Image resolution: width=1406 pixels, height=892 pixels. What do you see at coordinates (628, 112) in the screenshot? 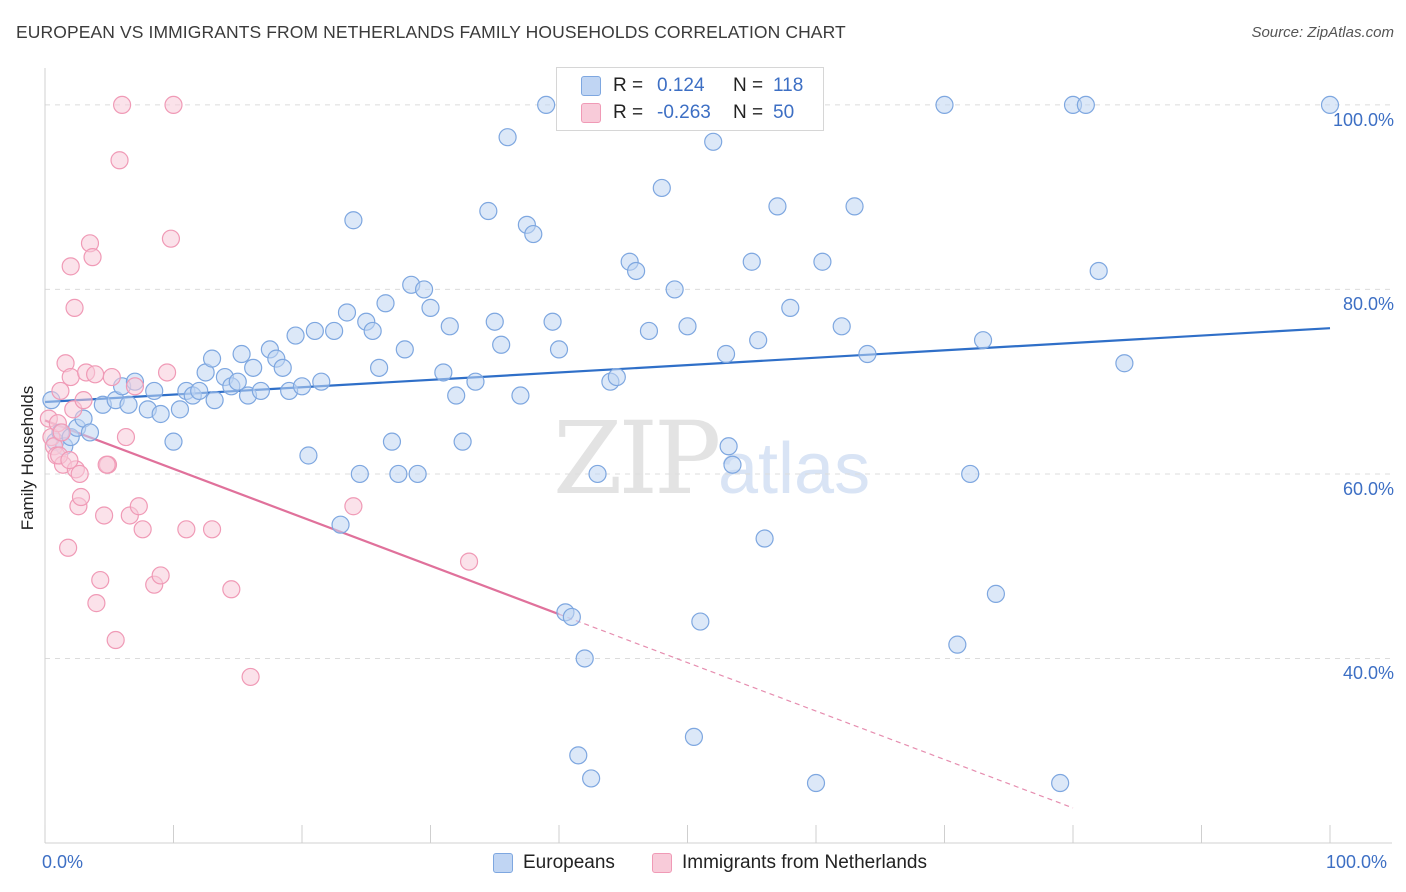
I see `legend-r-label: R =` at bounding box center [628, 112].